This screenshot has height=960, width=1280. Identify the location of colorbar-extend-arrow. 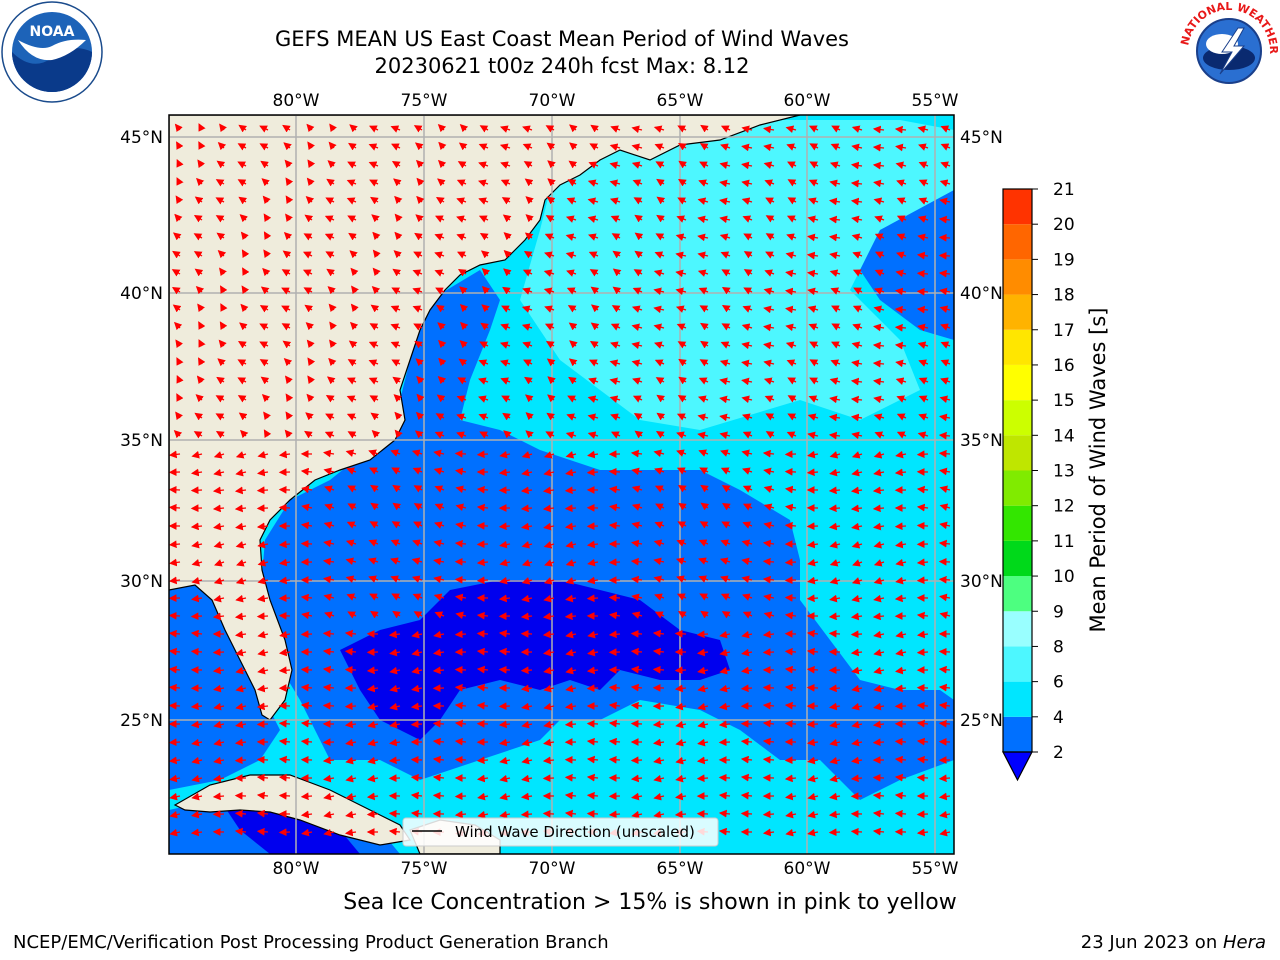
(1017, 766).